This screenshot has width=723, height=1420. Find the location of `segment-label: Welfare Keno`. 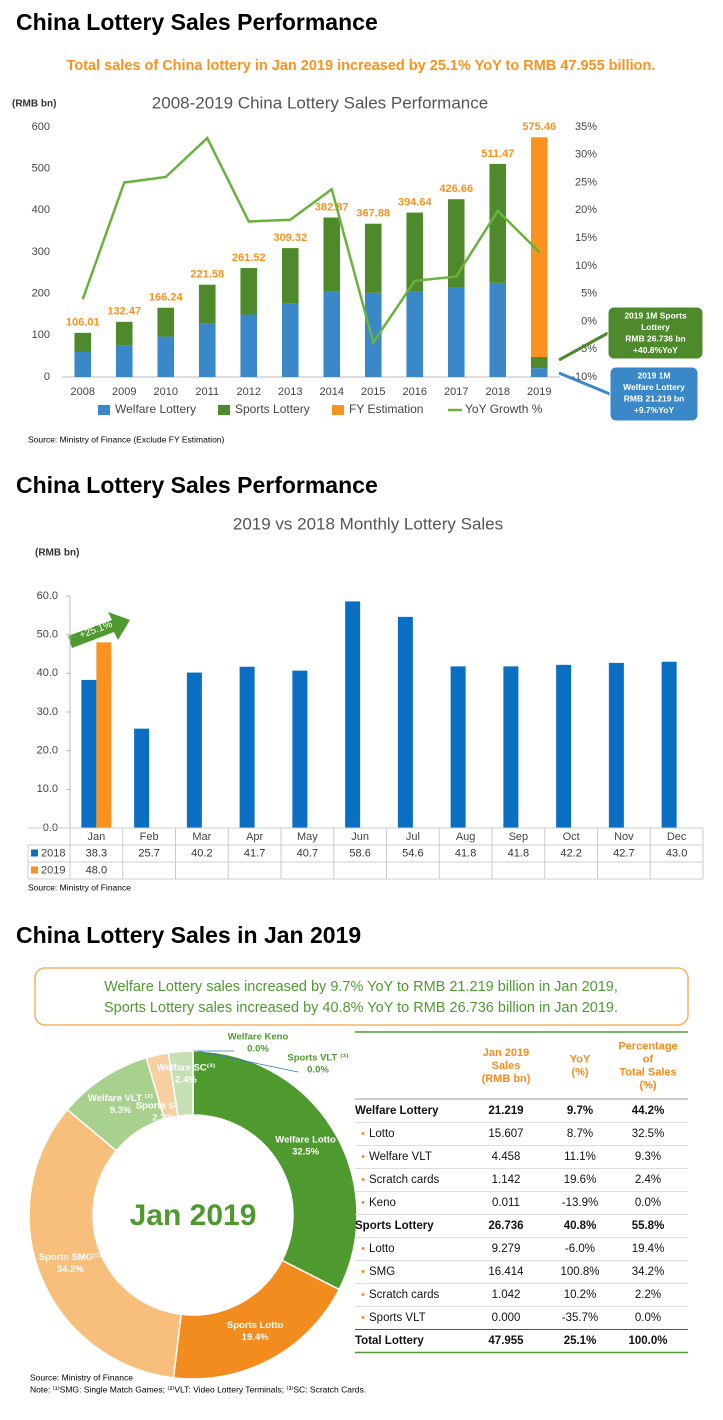

segment-label: Welfare Keno is located at coordinates (258, 1037).